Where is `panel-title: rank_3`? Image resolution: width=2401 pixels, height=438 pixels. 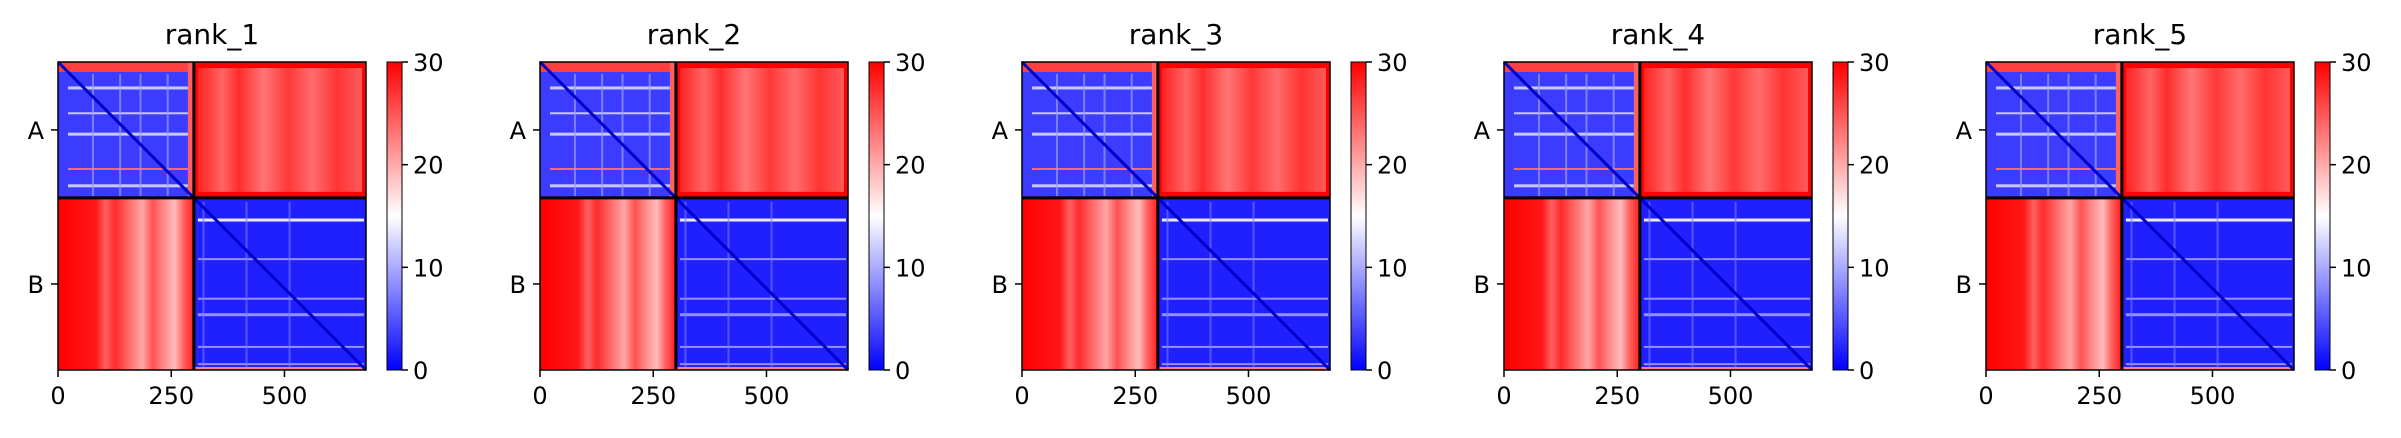
panel-title: rank_3 is located at coordinates (1176, 34).